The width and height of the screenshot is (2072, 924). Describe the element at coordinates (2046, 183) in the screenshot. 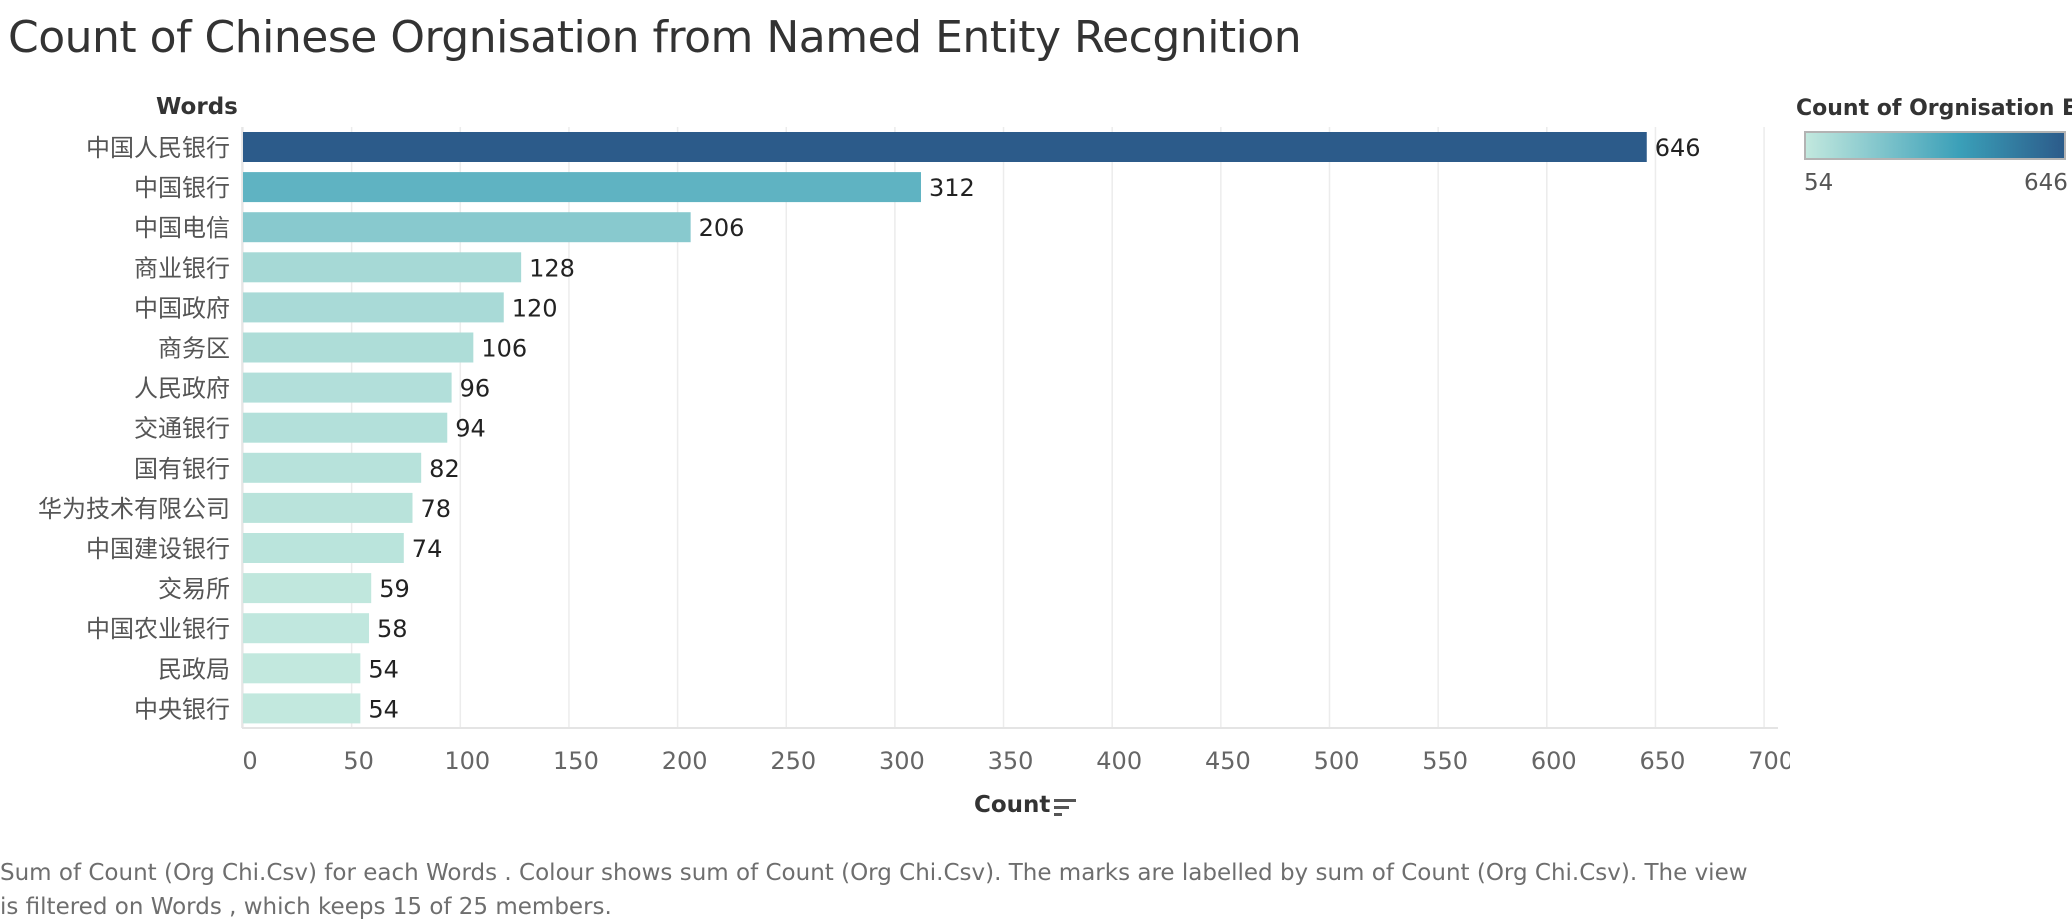

I see `legend-max-label: 646` at that location.